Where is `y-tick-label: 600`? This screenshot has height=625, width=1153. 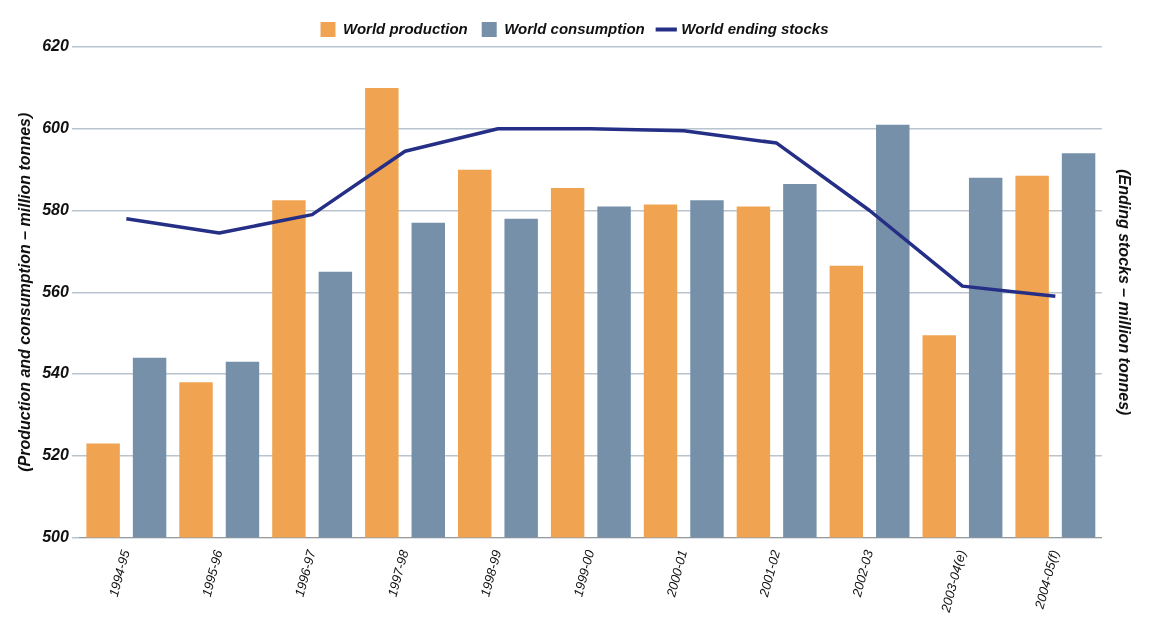
y-tick-label: 600 is located at coordinates (55, 128).